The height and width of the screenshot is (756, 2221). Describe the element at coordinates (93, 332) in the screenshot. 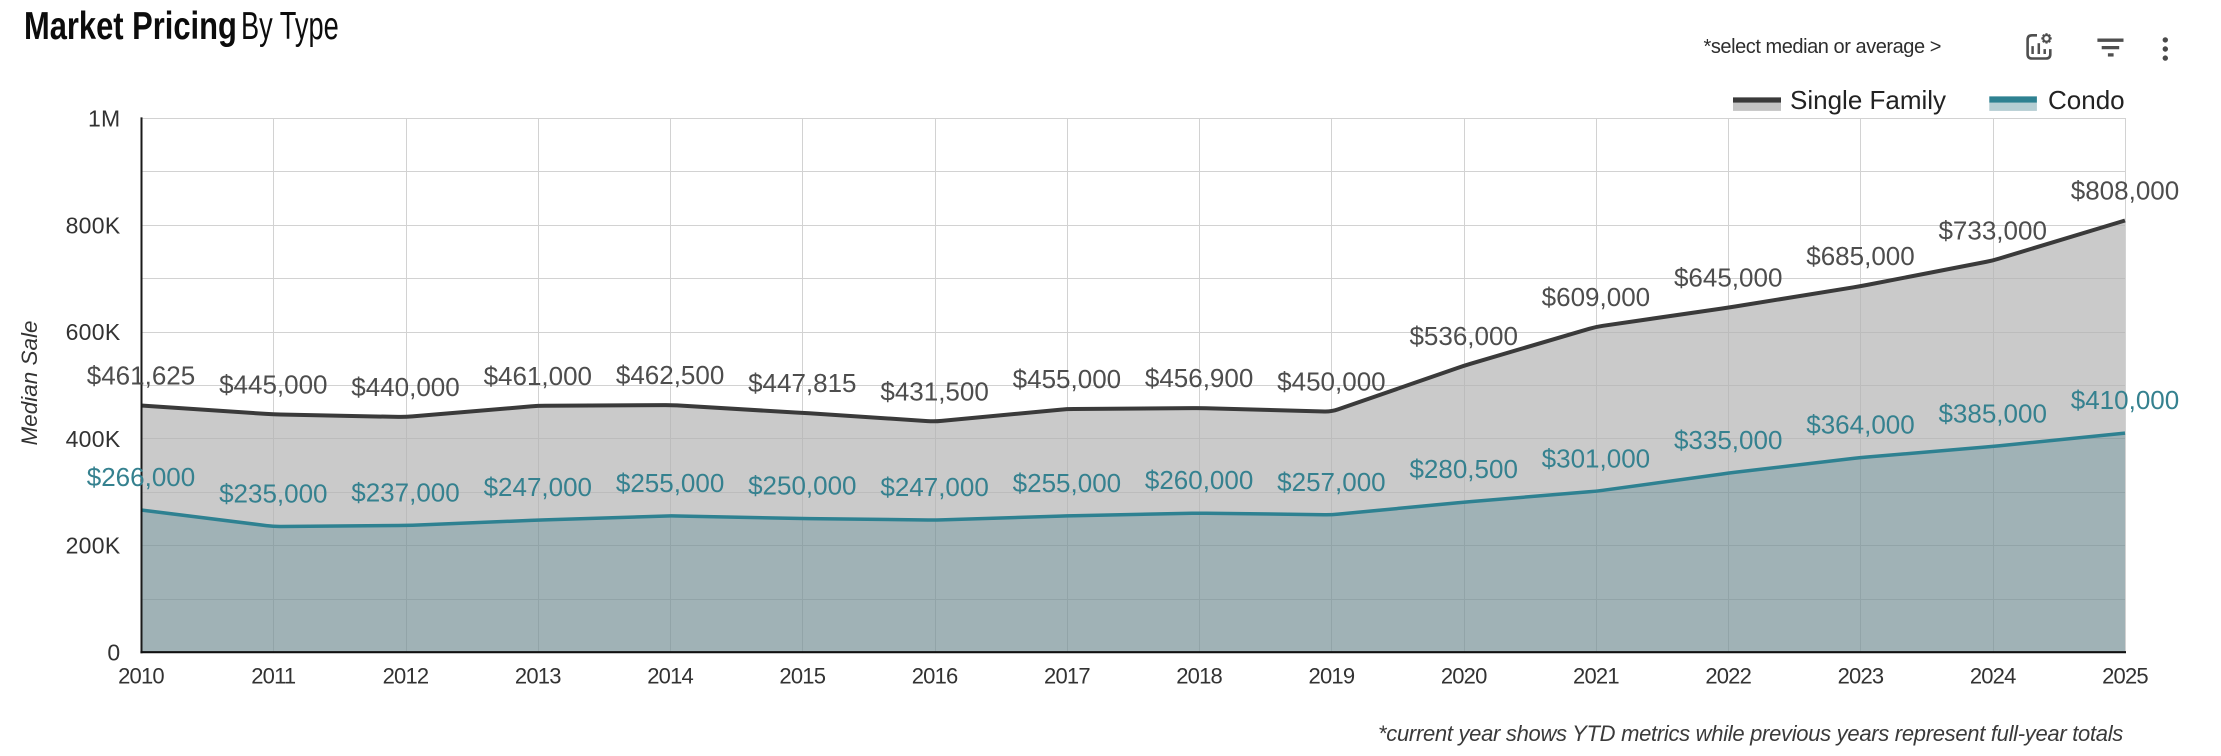

I see `svg-text: 600K` at that location.